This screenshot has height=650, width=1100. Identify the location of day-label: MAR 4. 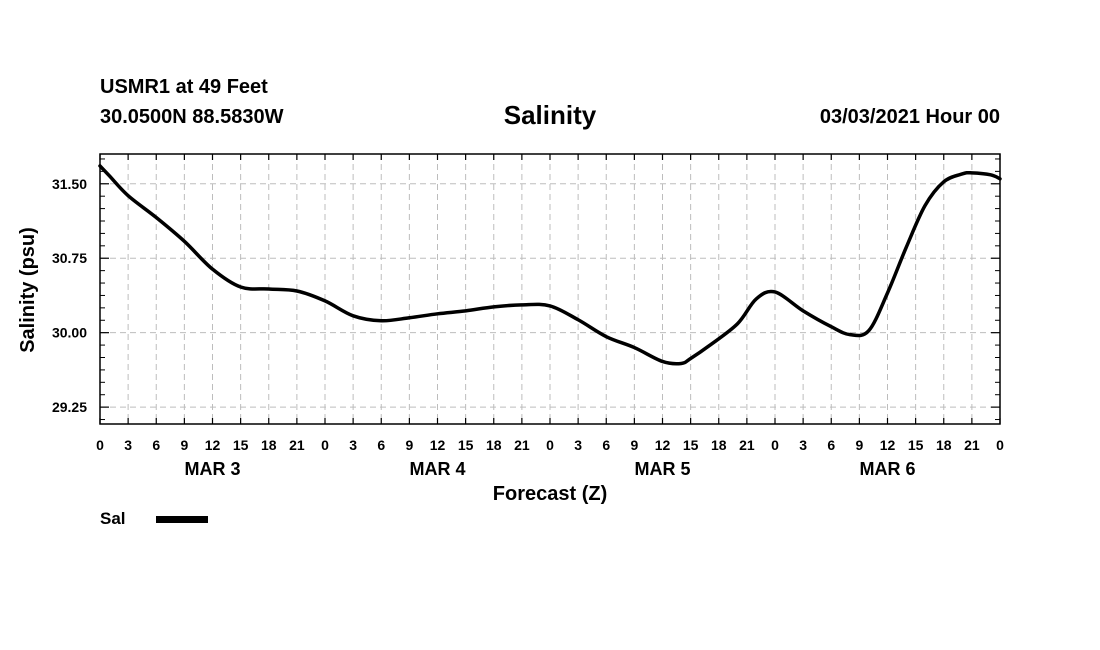
(437, 469).